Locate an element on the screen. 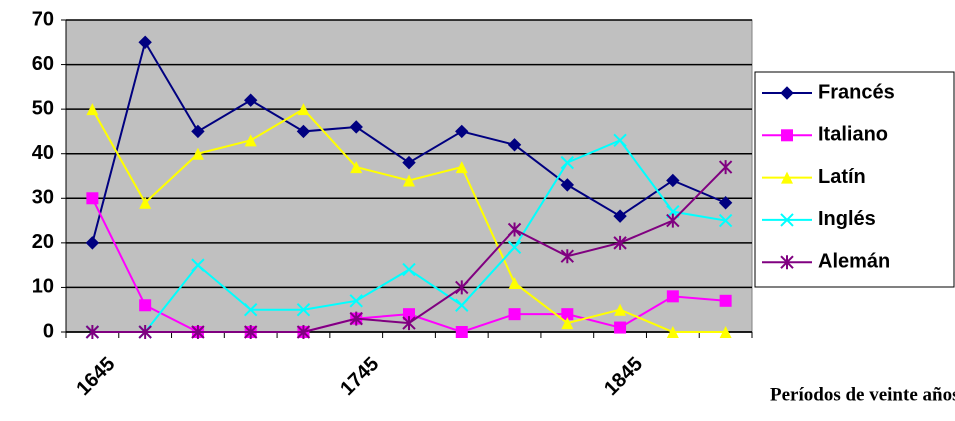  legend-label: Italiano is located at coordinates (853, 135).